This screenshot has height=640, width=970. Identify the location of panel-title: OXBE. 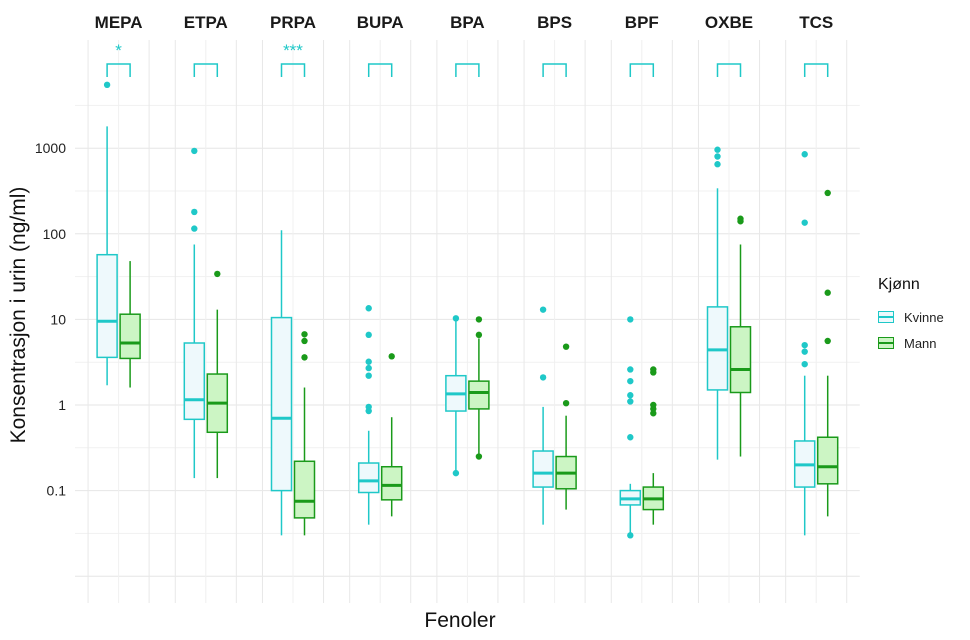
(729, 22).